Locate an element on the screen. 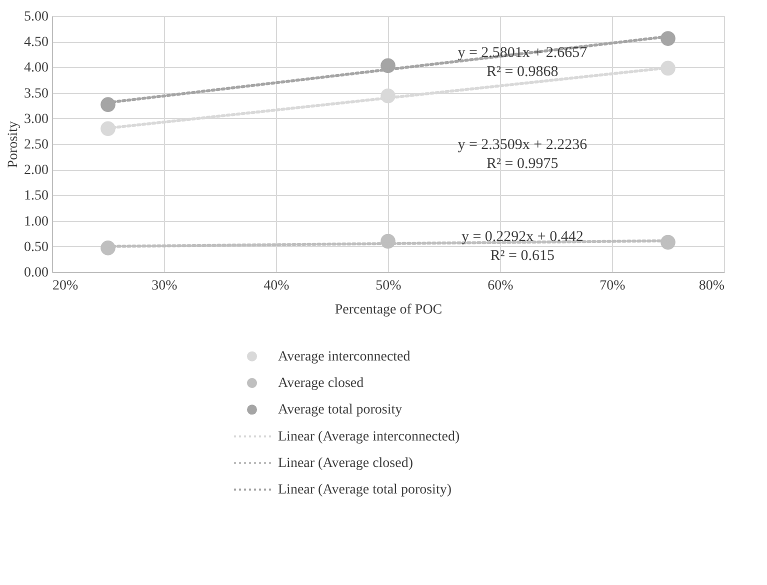 The height and width of the screenshot is (585, 767). y-tick-label: 4.00 is located at coordinates (36, 68).